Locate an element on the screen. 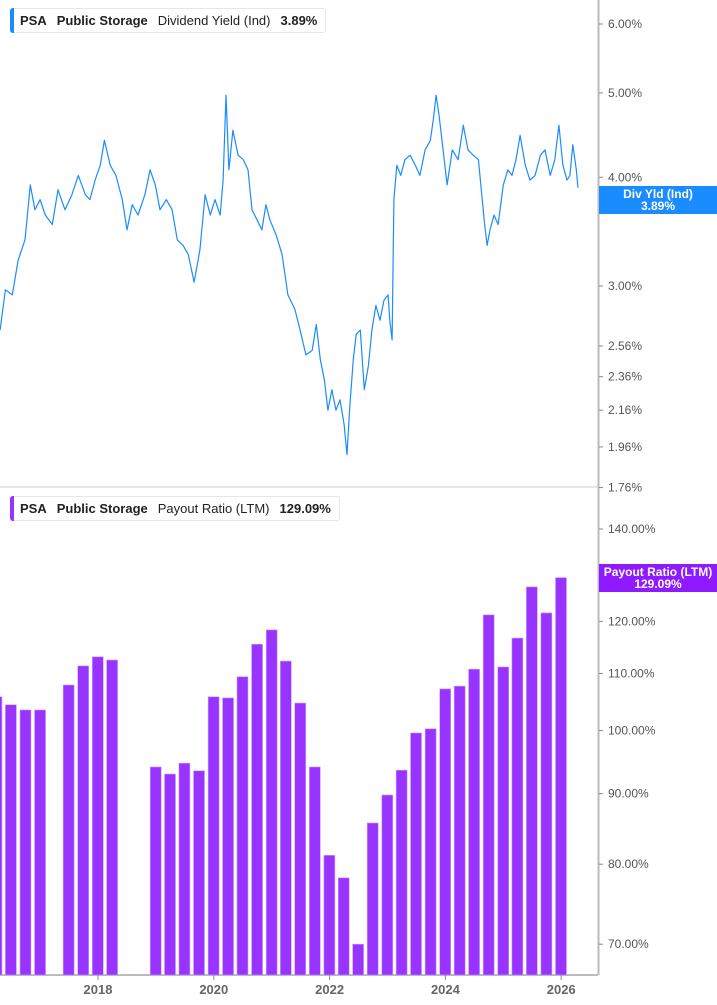  y-tick-label: 140.00% is located at coordinates (632, 529).